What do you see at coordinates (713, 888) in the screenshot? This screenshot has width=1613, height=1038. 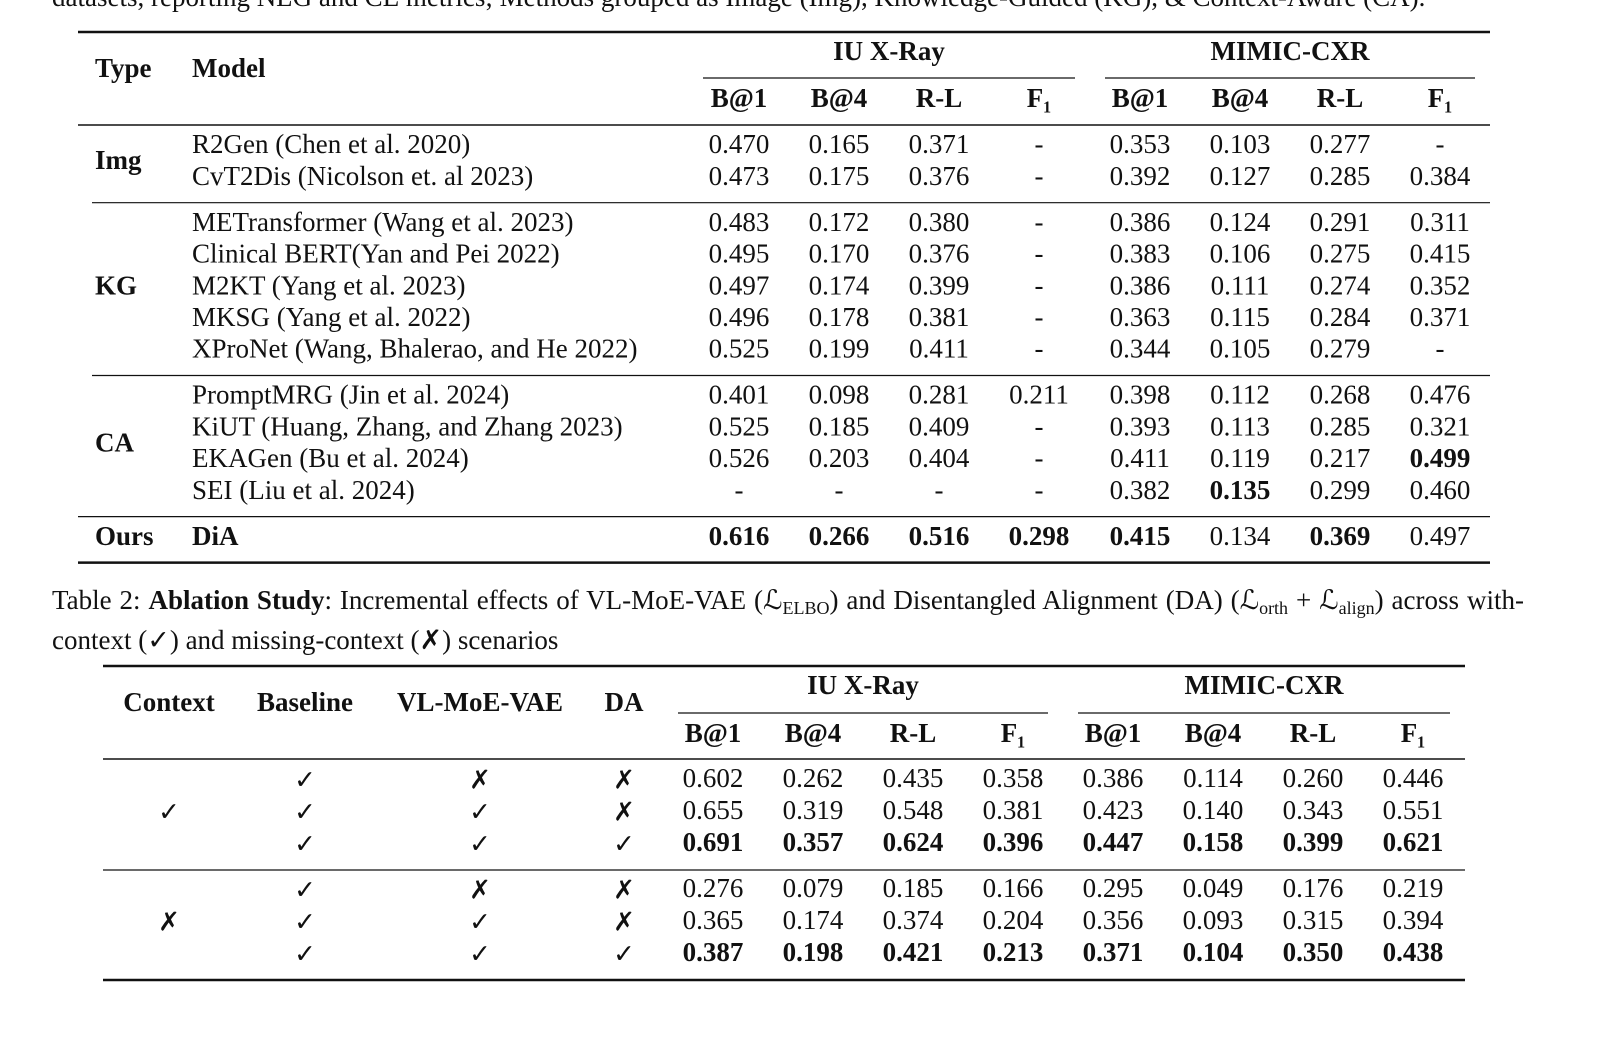 I see `cell: 0.276` at bounding box center [713, 888].